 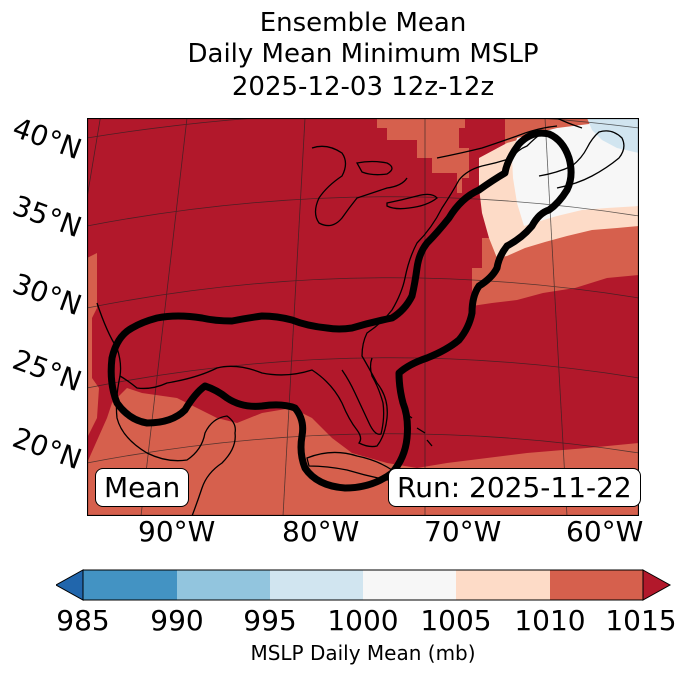 I want to click on colorbar-tick-1015: 1015, so click(x=641, y=620).